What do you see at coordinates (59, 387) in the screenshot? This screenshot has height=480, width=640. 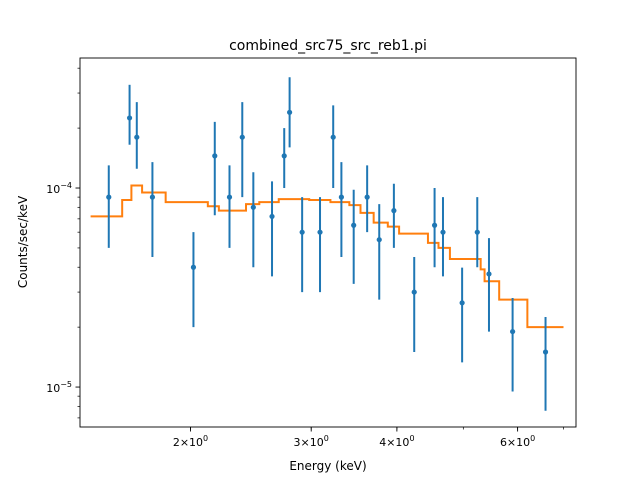 I see `y-tick-label: 10⁻⁵` at bounding box center [59, 387].